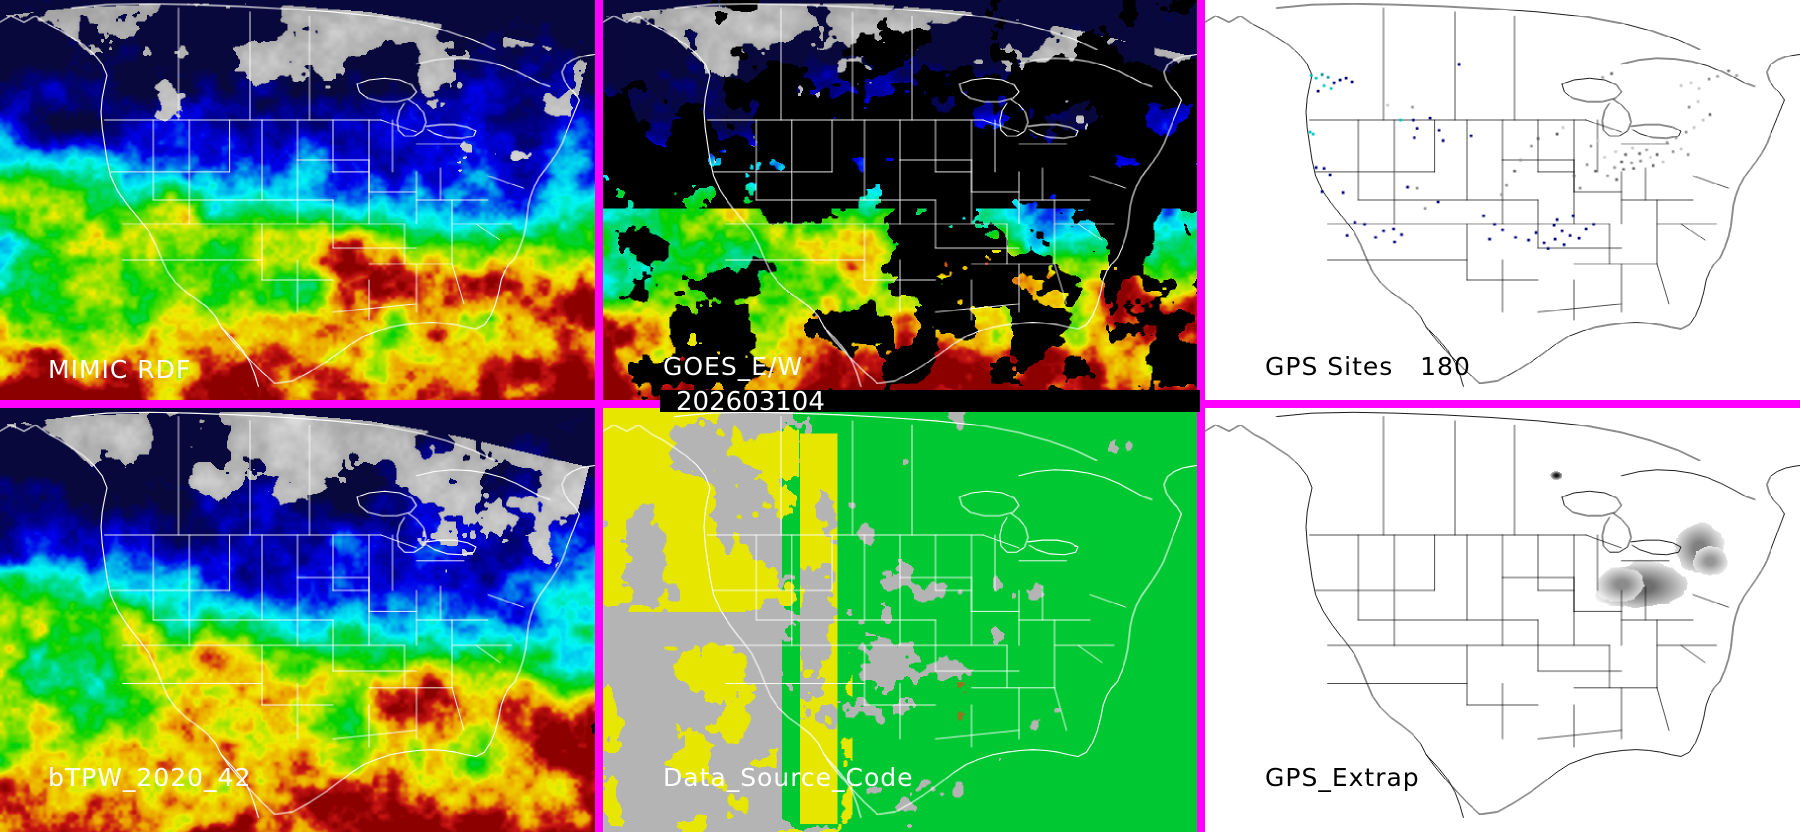 This screenshot has width=1800, height=832. I want to click on timestamp-bar, so click(930, 401).